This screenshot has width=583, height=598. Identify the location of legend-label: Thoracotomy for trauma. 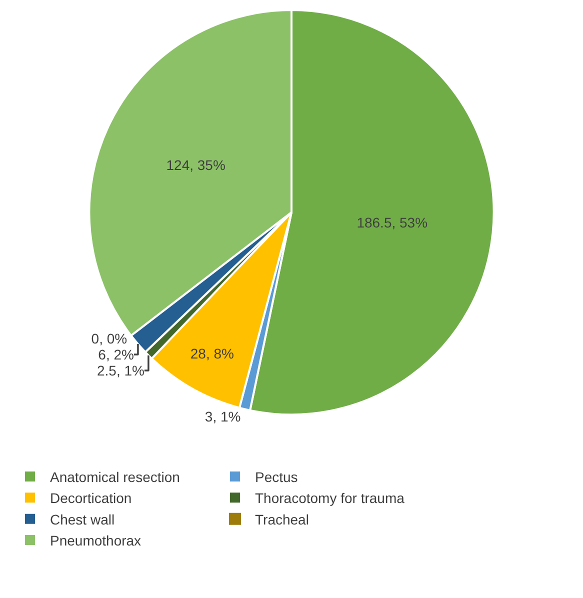
(330, 498).